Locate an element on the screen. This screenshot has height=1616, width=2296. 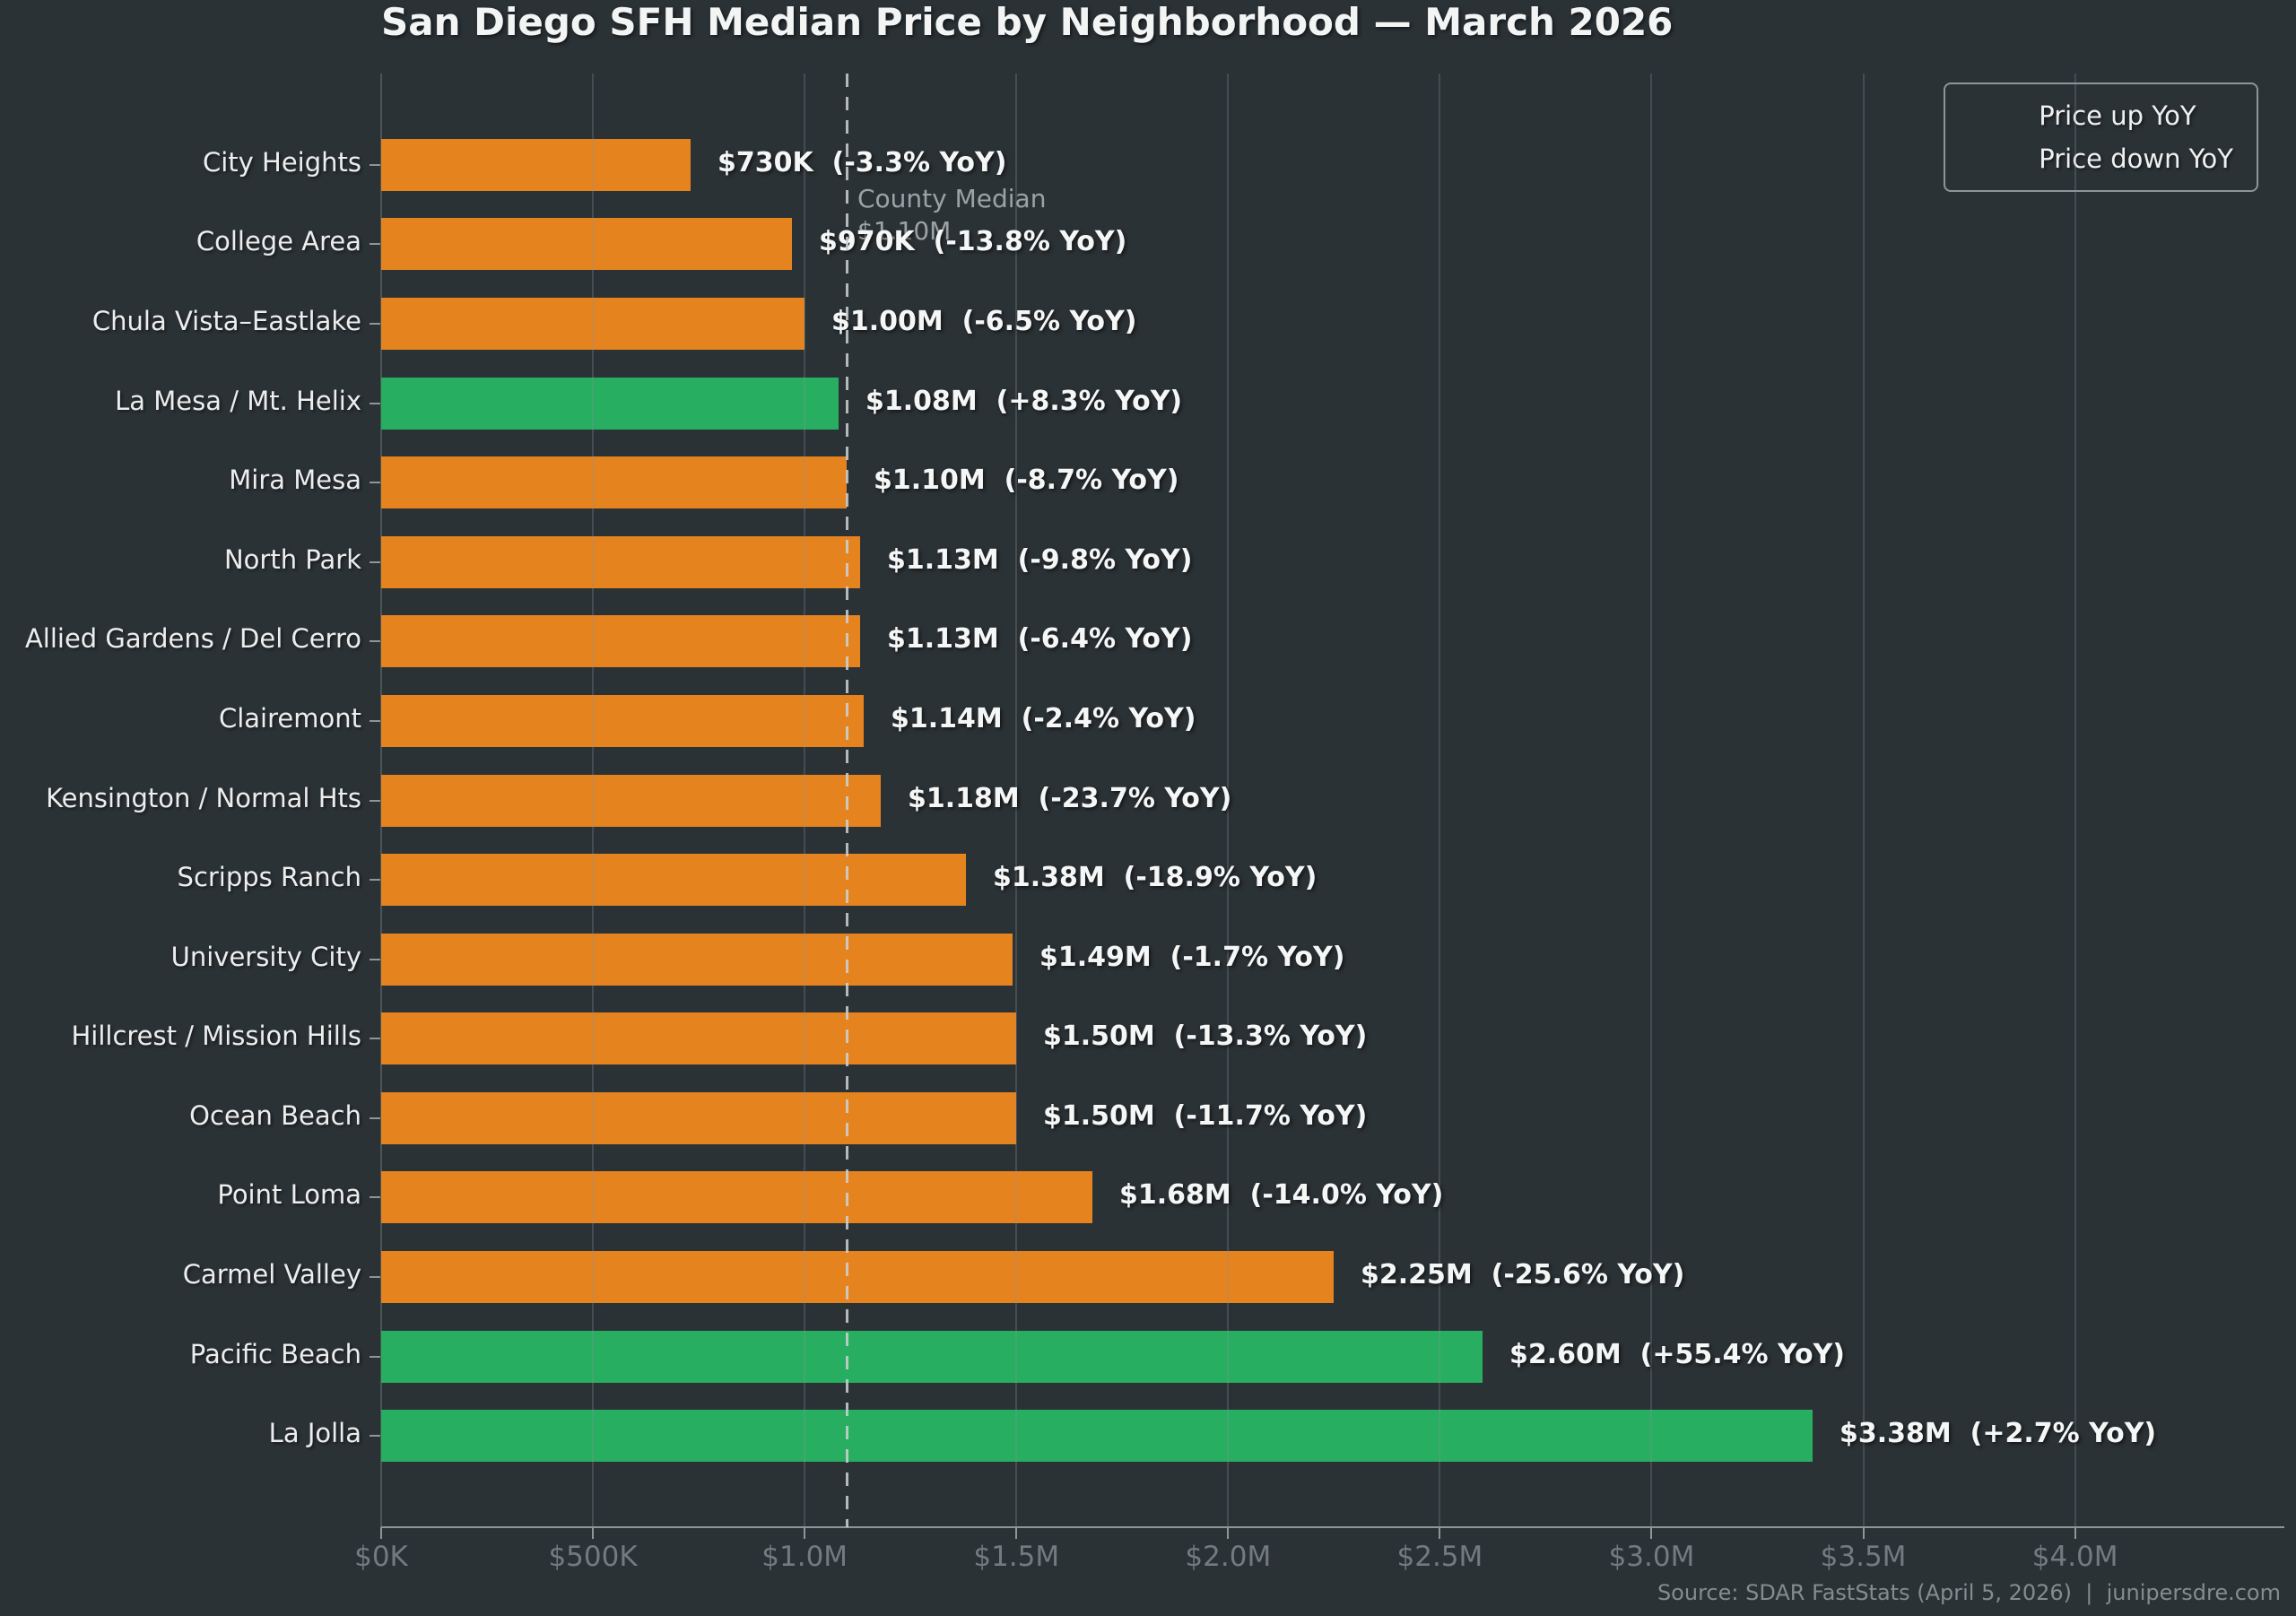
category-label: City Heights is located at coordinates (281, 162).